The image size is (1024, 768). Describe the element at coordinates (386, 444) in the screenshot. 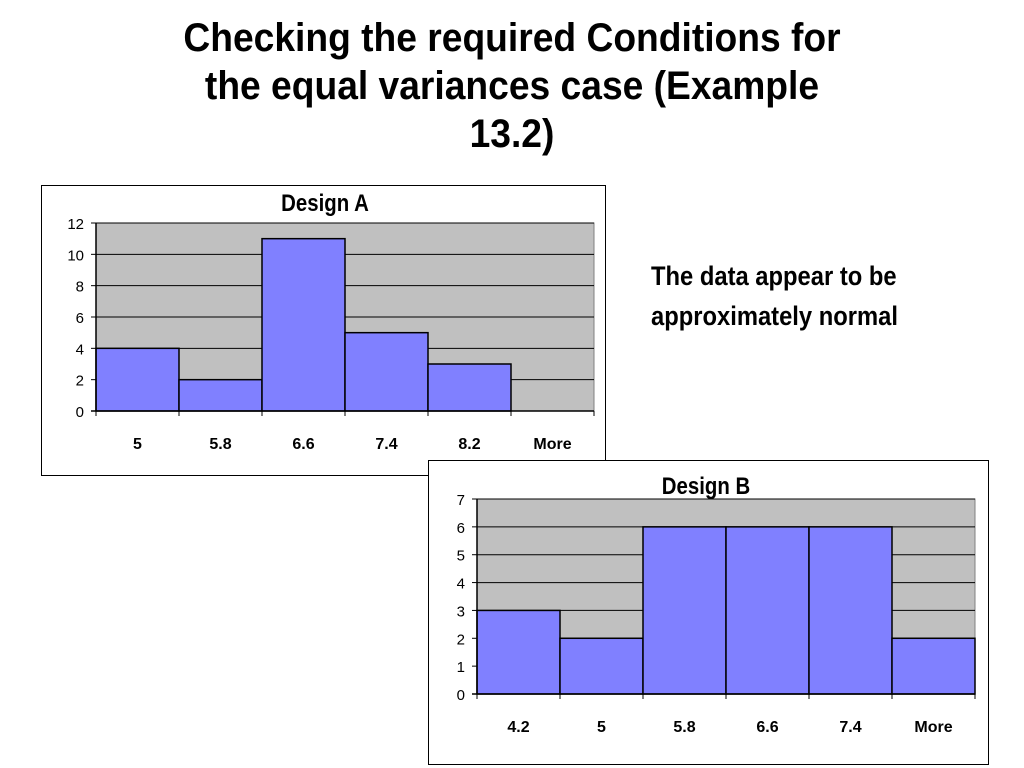

I see `design-a-x-tick-label: 7.4` at that location.